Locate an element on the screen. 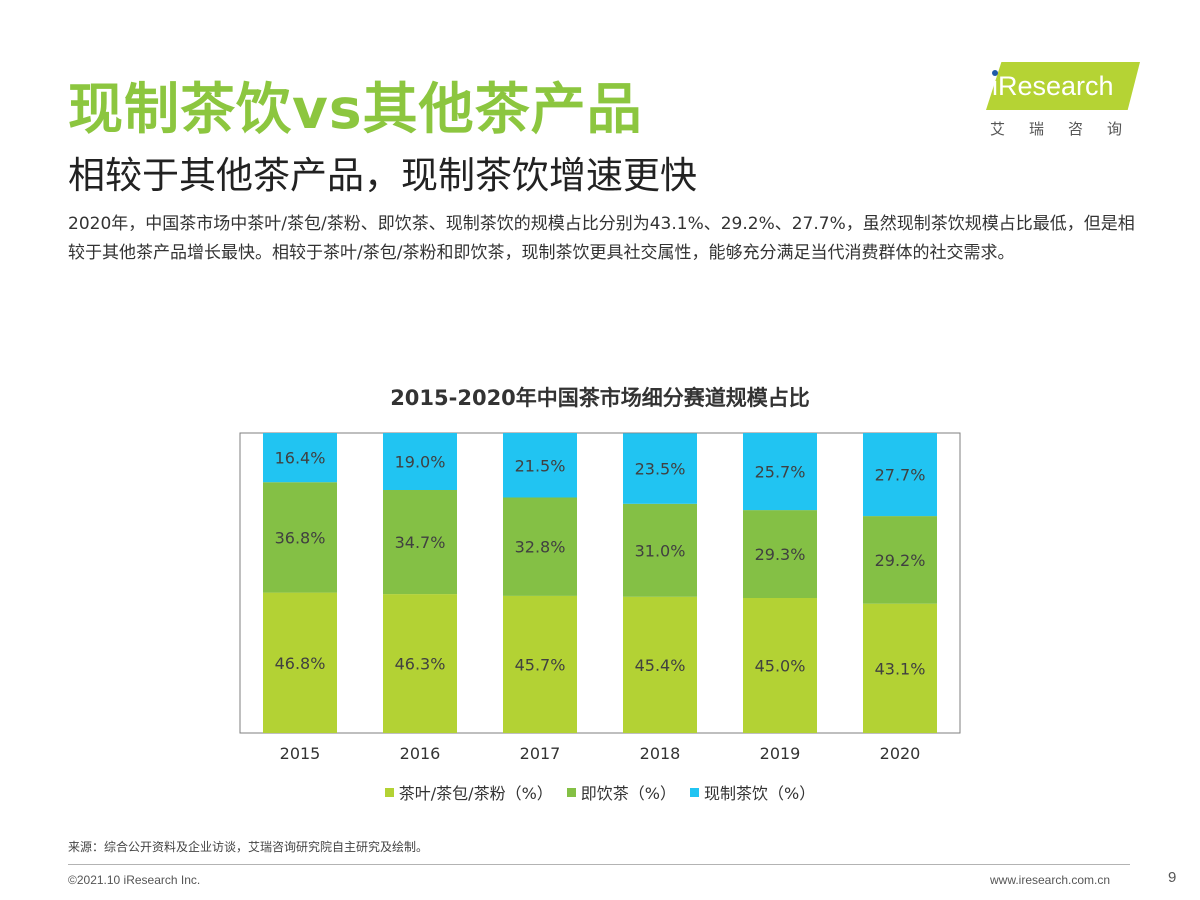 The height and width of the screenshot is (900, 1200). bar-segment-2019-s0 is located at coordinates (780, 665).